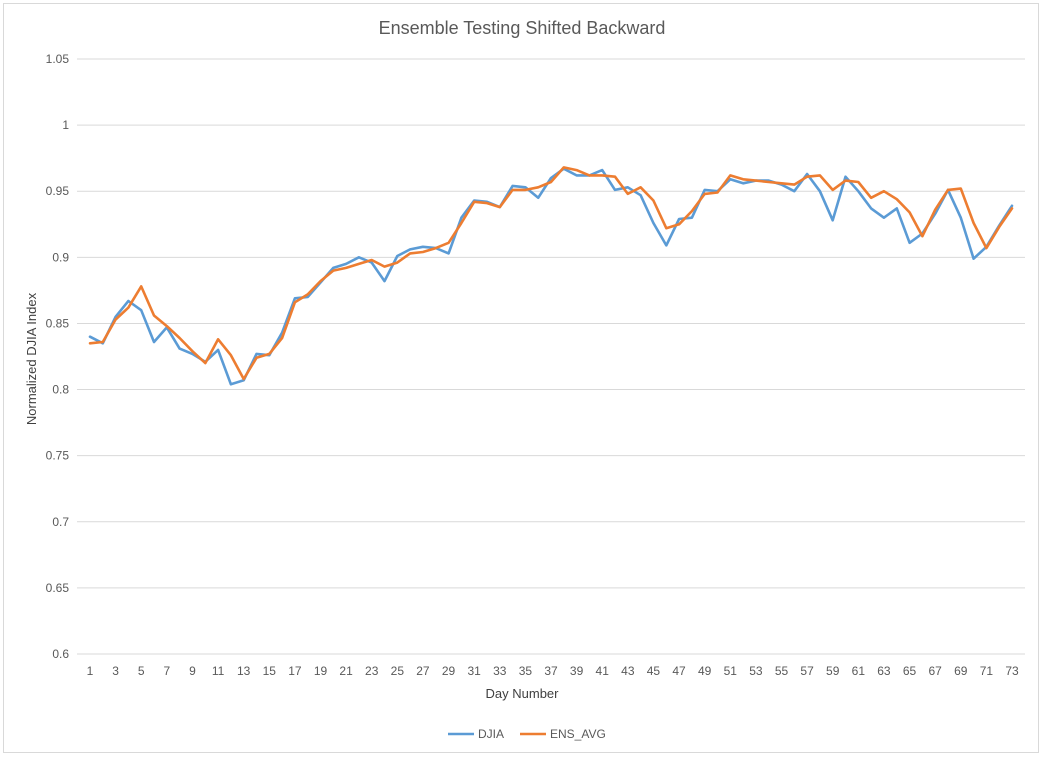 The image size is (1045, 759). Describe the element at coordinates (807, 671) in the screenshot. I see `x-tick-label: 57` at that location.